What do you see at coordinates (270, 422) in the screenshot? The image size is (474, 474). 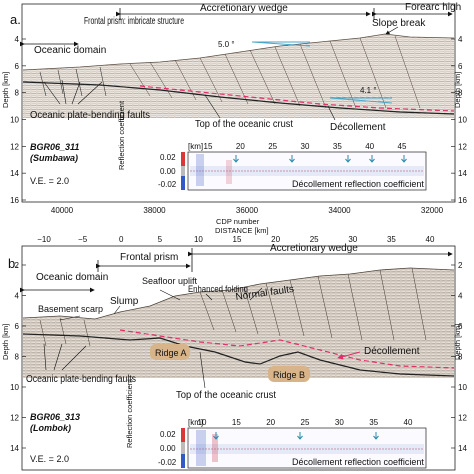 I see `panel-b-inset-kmtick-2: 20` at bounding box center [270, 422].